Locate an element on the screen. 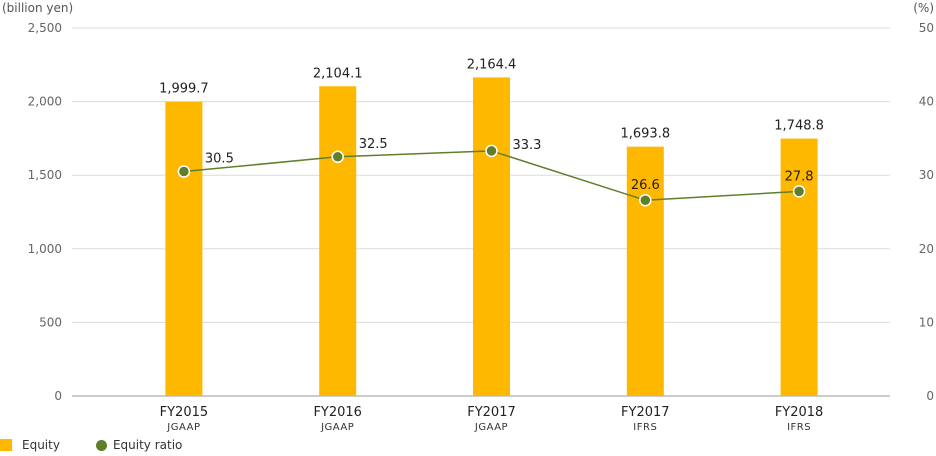  equity-bar-label: 2,104.1 is located at coordinates (338, 73).